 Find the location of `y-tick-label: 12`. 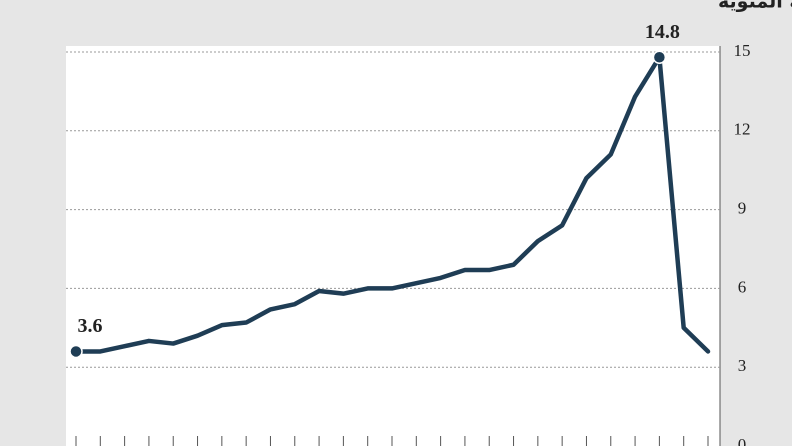

y-tick-label: 12 is located at coordinates (742, 129).